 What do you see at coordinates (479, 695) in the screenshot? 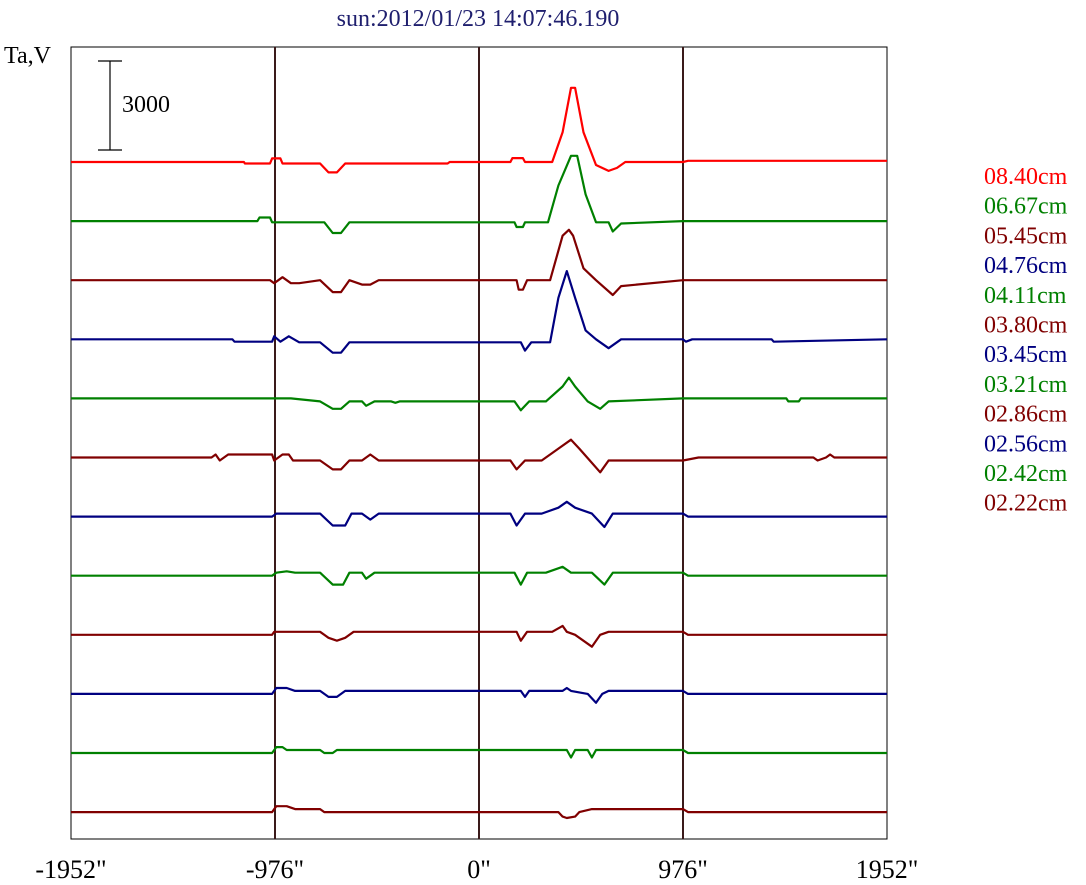
I see `series-line-02.56cm` at bounding box center [479, 695].